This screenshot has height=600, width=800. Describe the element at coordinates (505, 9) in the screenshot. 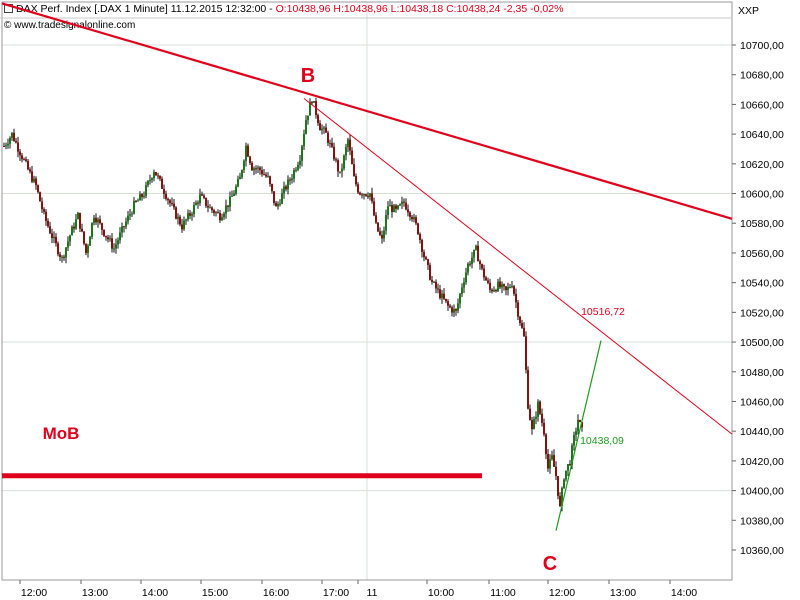

I see `close-change-label: C:10438,24 -2,35 -0,02%` at that location.